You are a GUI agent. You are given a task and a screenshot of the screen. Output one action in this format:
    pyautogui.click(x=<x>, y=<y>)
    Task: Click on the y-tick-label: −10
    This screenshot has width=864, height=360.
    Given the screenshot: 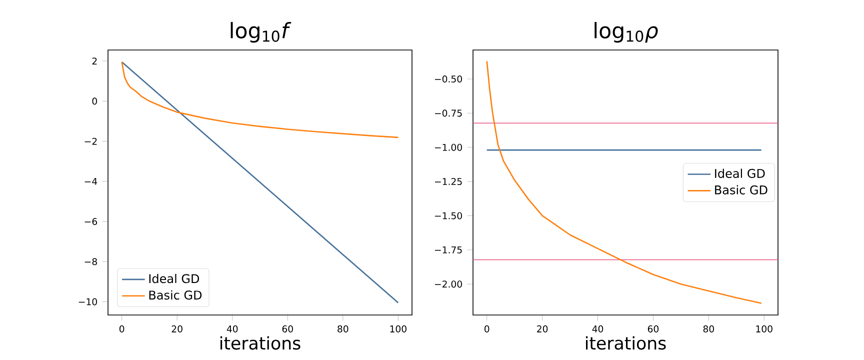 What is the action you would take?
    pyautogui.click(x=87, y=302)
    